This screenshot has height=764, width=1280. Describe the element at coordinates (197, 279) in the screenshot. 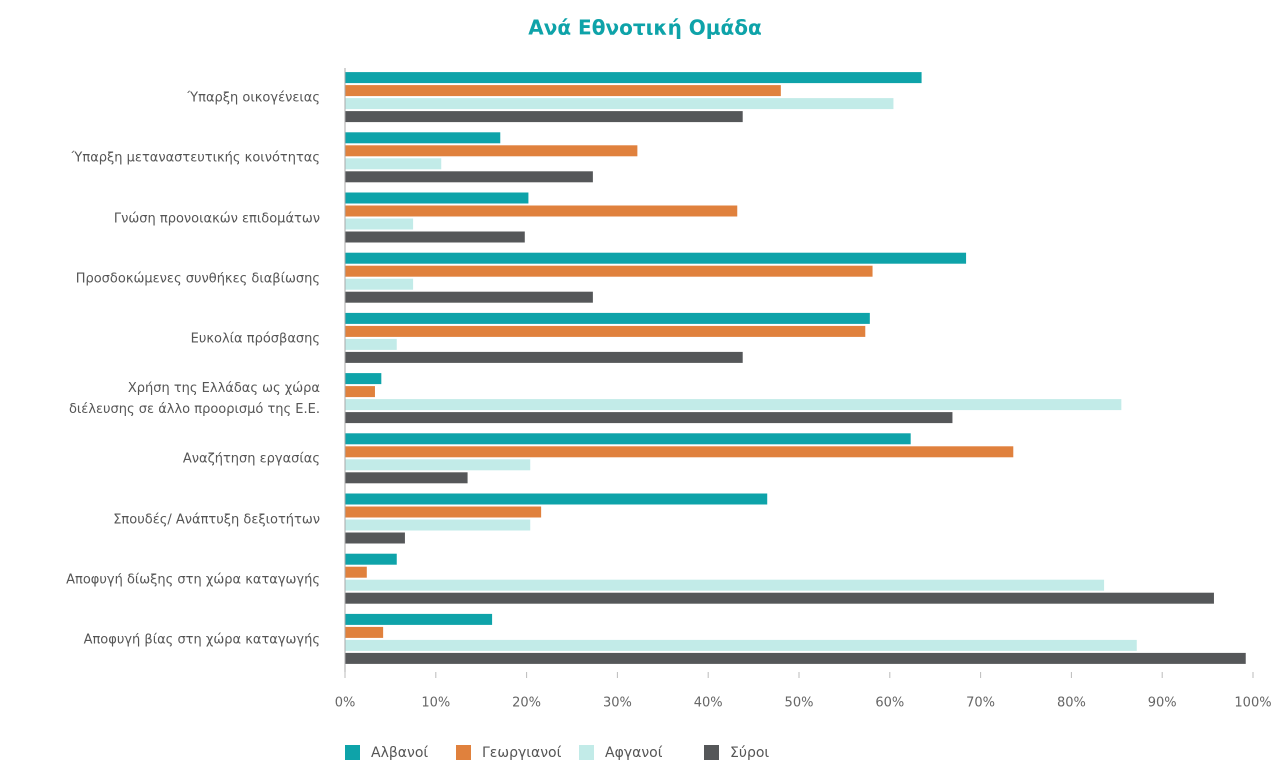

I see `category-label: Προσδοκώμενες συνθήκες διαβίωσης` at that location.